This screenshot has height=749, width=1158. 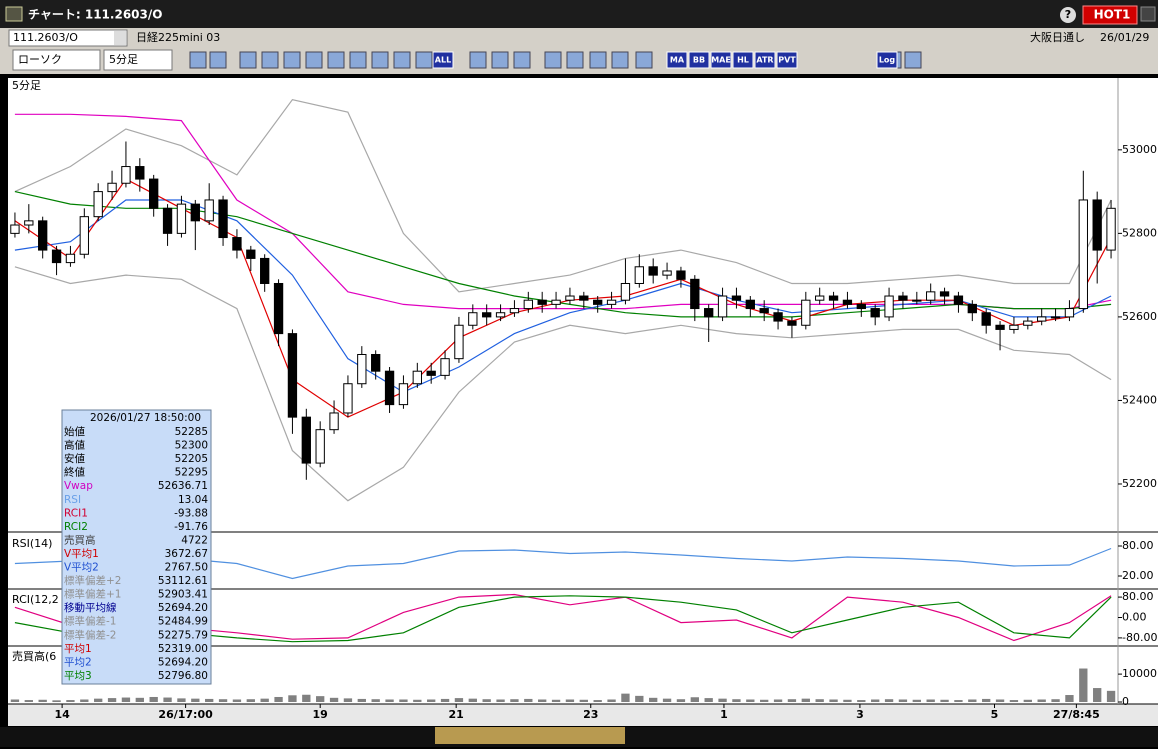 What do you see at coordinates (90, 634) in the screenshot?
I see `info-label: 標準偏差-2` at bounding box center [90, 634].